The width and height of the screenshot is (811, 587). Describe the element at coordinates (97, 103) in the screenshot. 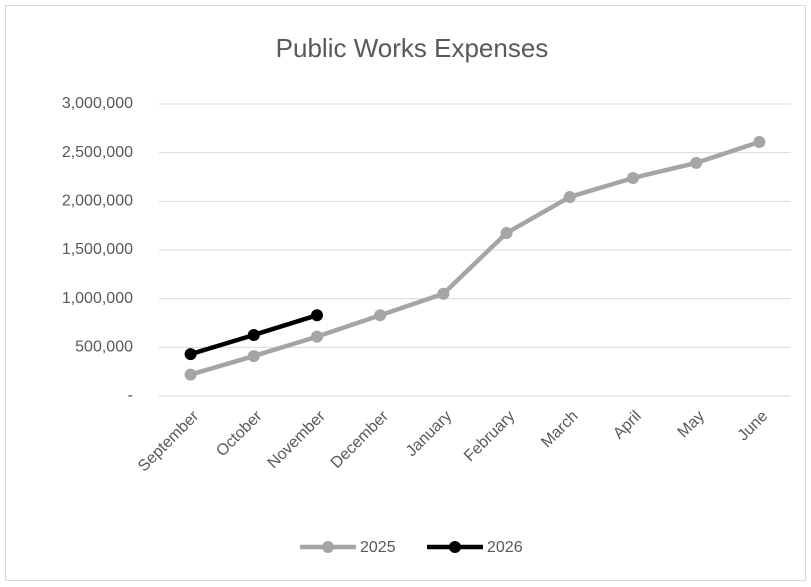

I see `y-tick-label: 3,000,000` at that location.